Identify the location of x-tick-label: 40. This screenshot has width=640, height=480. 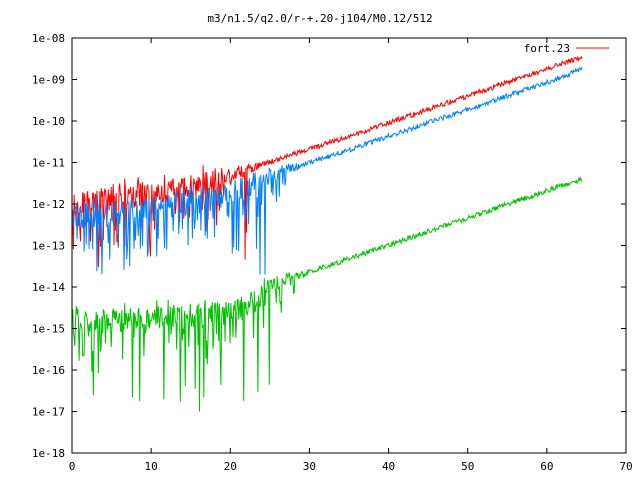
(388, 466).